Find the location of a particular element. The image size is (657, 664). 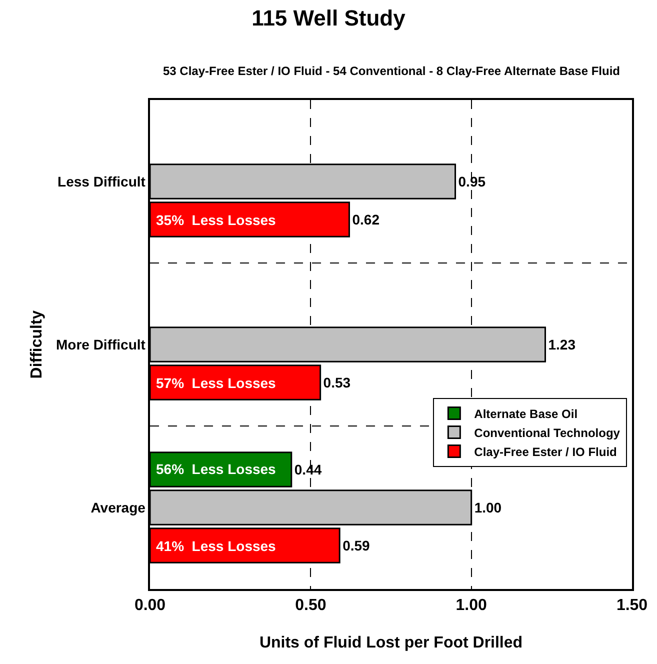

data-label: 0.62 is located at coordinates (366, 220).